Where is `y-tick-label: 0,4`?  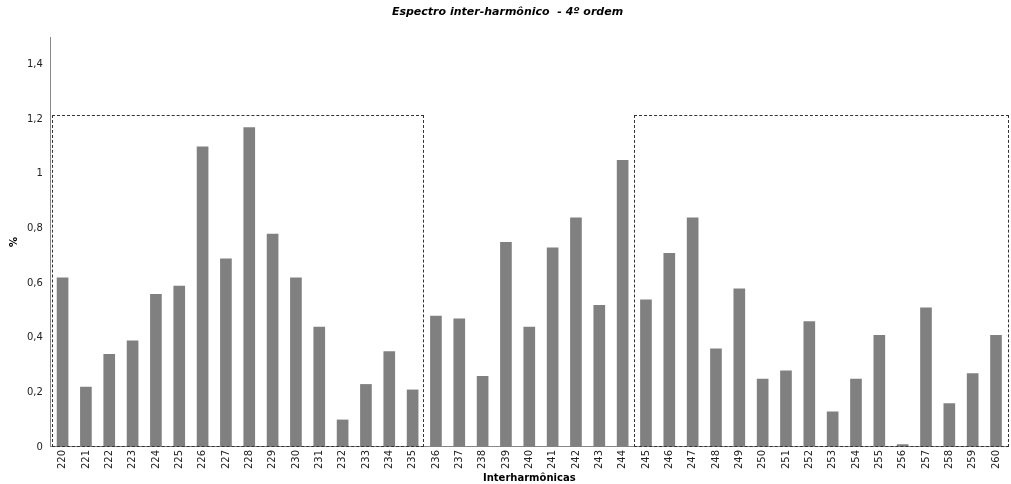 y-tick-label: 0,4 is located at coordinates (35, 337).